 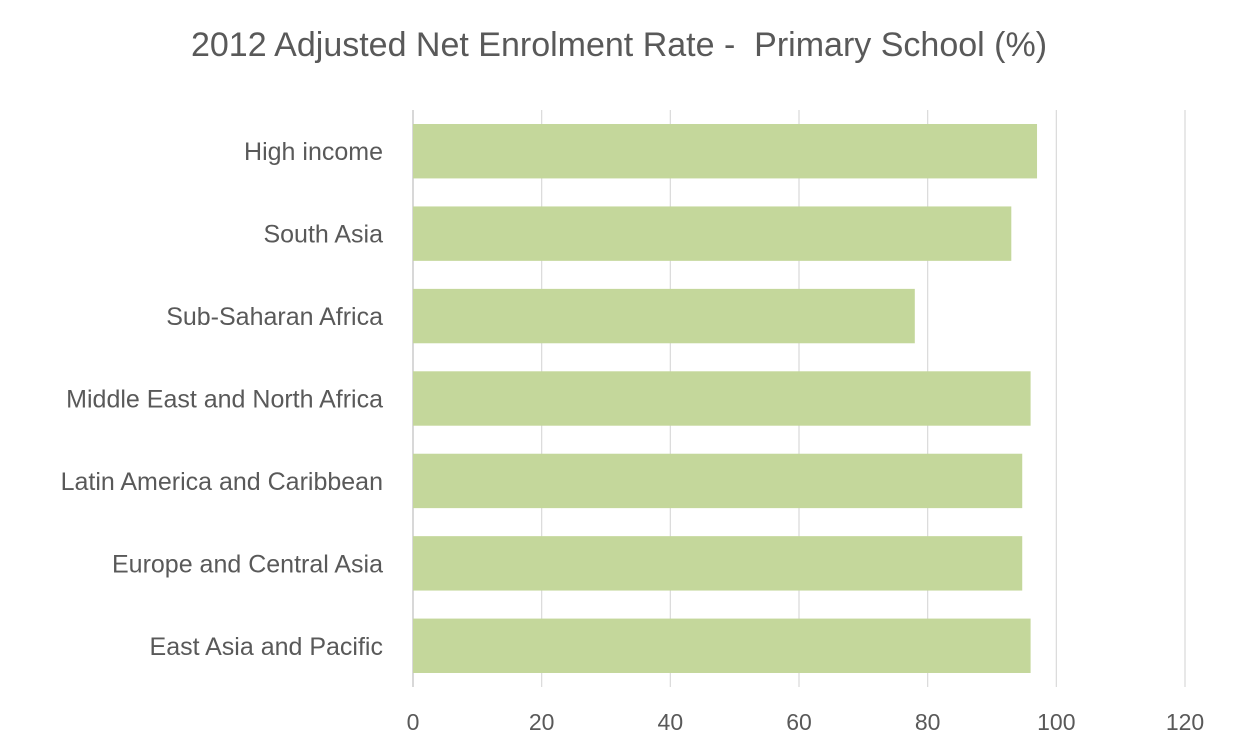 I want to click on x-axis-tick-labels: 0 20 40 60 80 100 120, so click(x=806, y=722).